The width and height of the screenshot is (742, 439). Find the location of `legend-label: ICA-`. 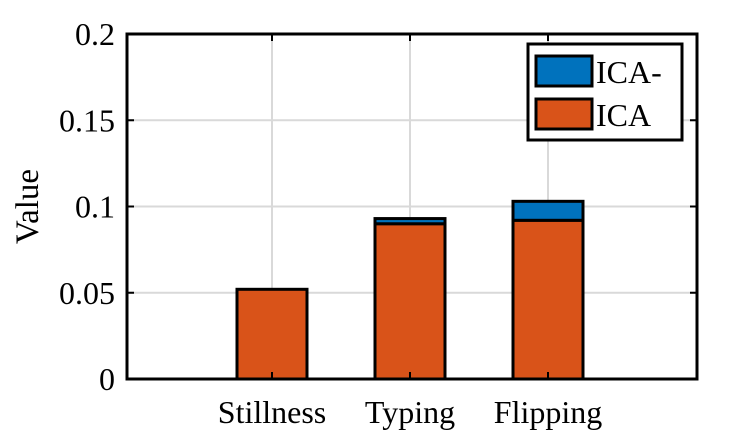

legend-label: ICA- is located at coordinates (629, 72).